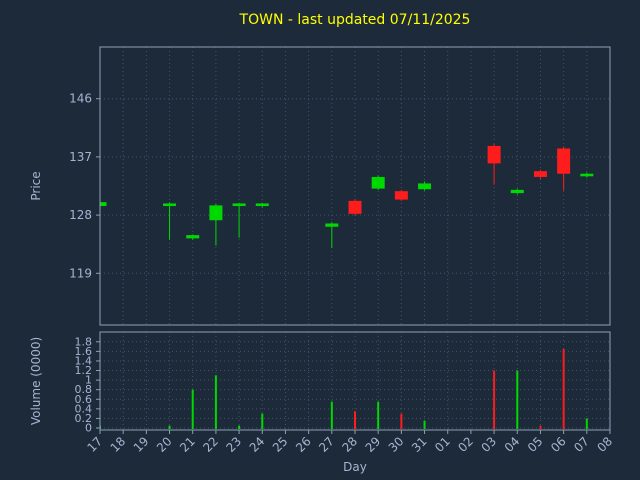 The width and height of the screenshot is (640, 480). Describe the element at coordinates (581, 444) in the screenshot. I see `svg-text: 07` at that location.